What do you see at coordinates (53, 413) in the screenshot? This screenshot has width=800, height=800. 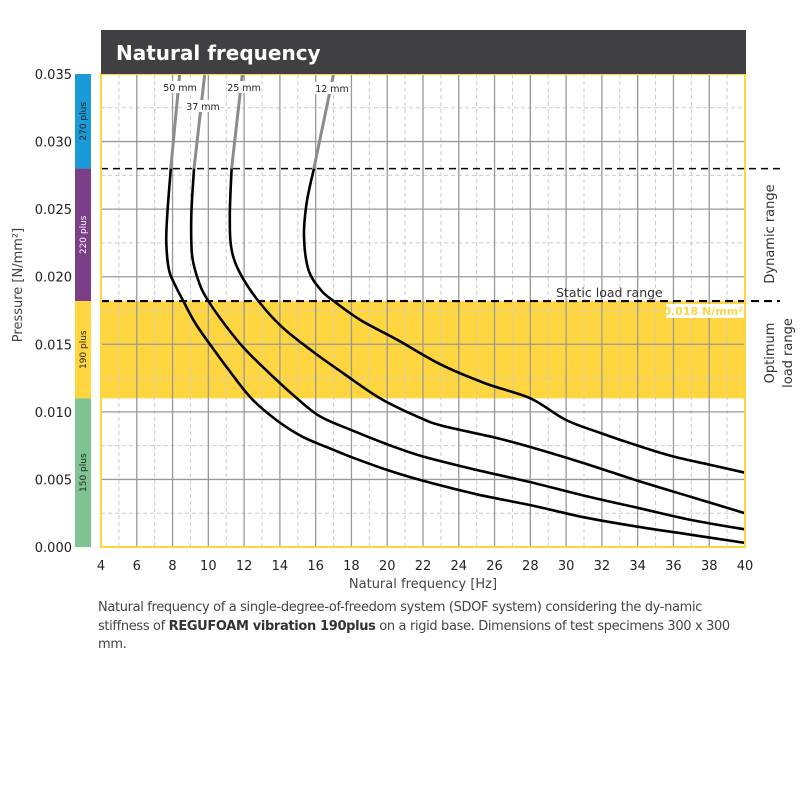 I see `y-tick-label: 0.010` at bounding box center [53, 413].